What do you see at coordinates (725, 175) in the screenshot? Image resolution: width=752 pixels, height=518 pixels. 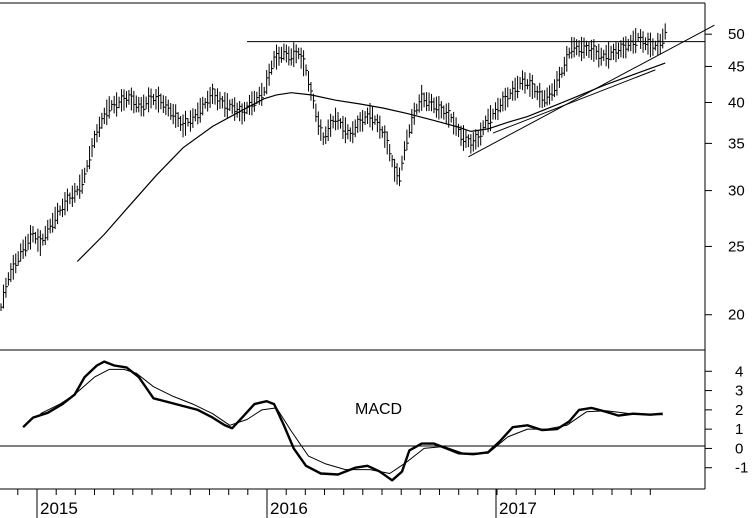 I see `price-axis: 20 25 30 35 40 45 50` at bounding box center [725, 175].